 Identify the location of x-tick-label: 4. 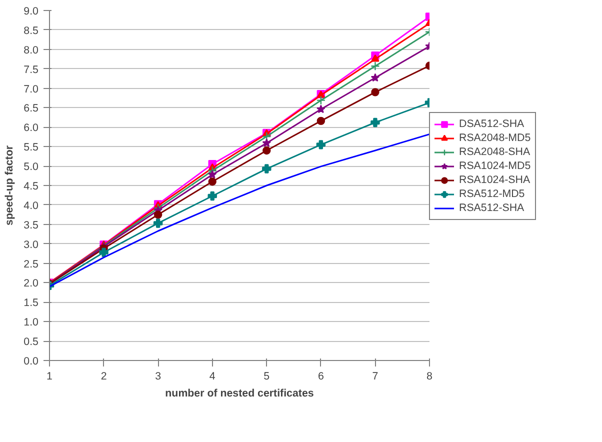
(212, 376).